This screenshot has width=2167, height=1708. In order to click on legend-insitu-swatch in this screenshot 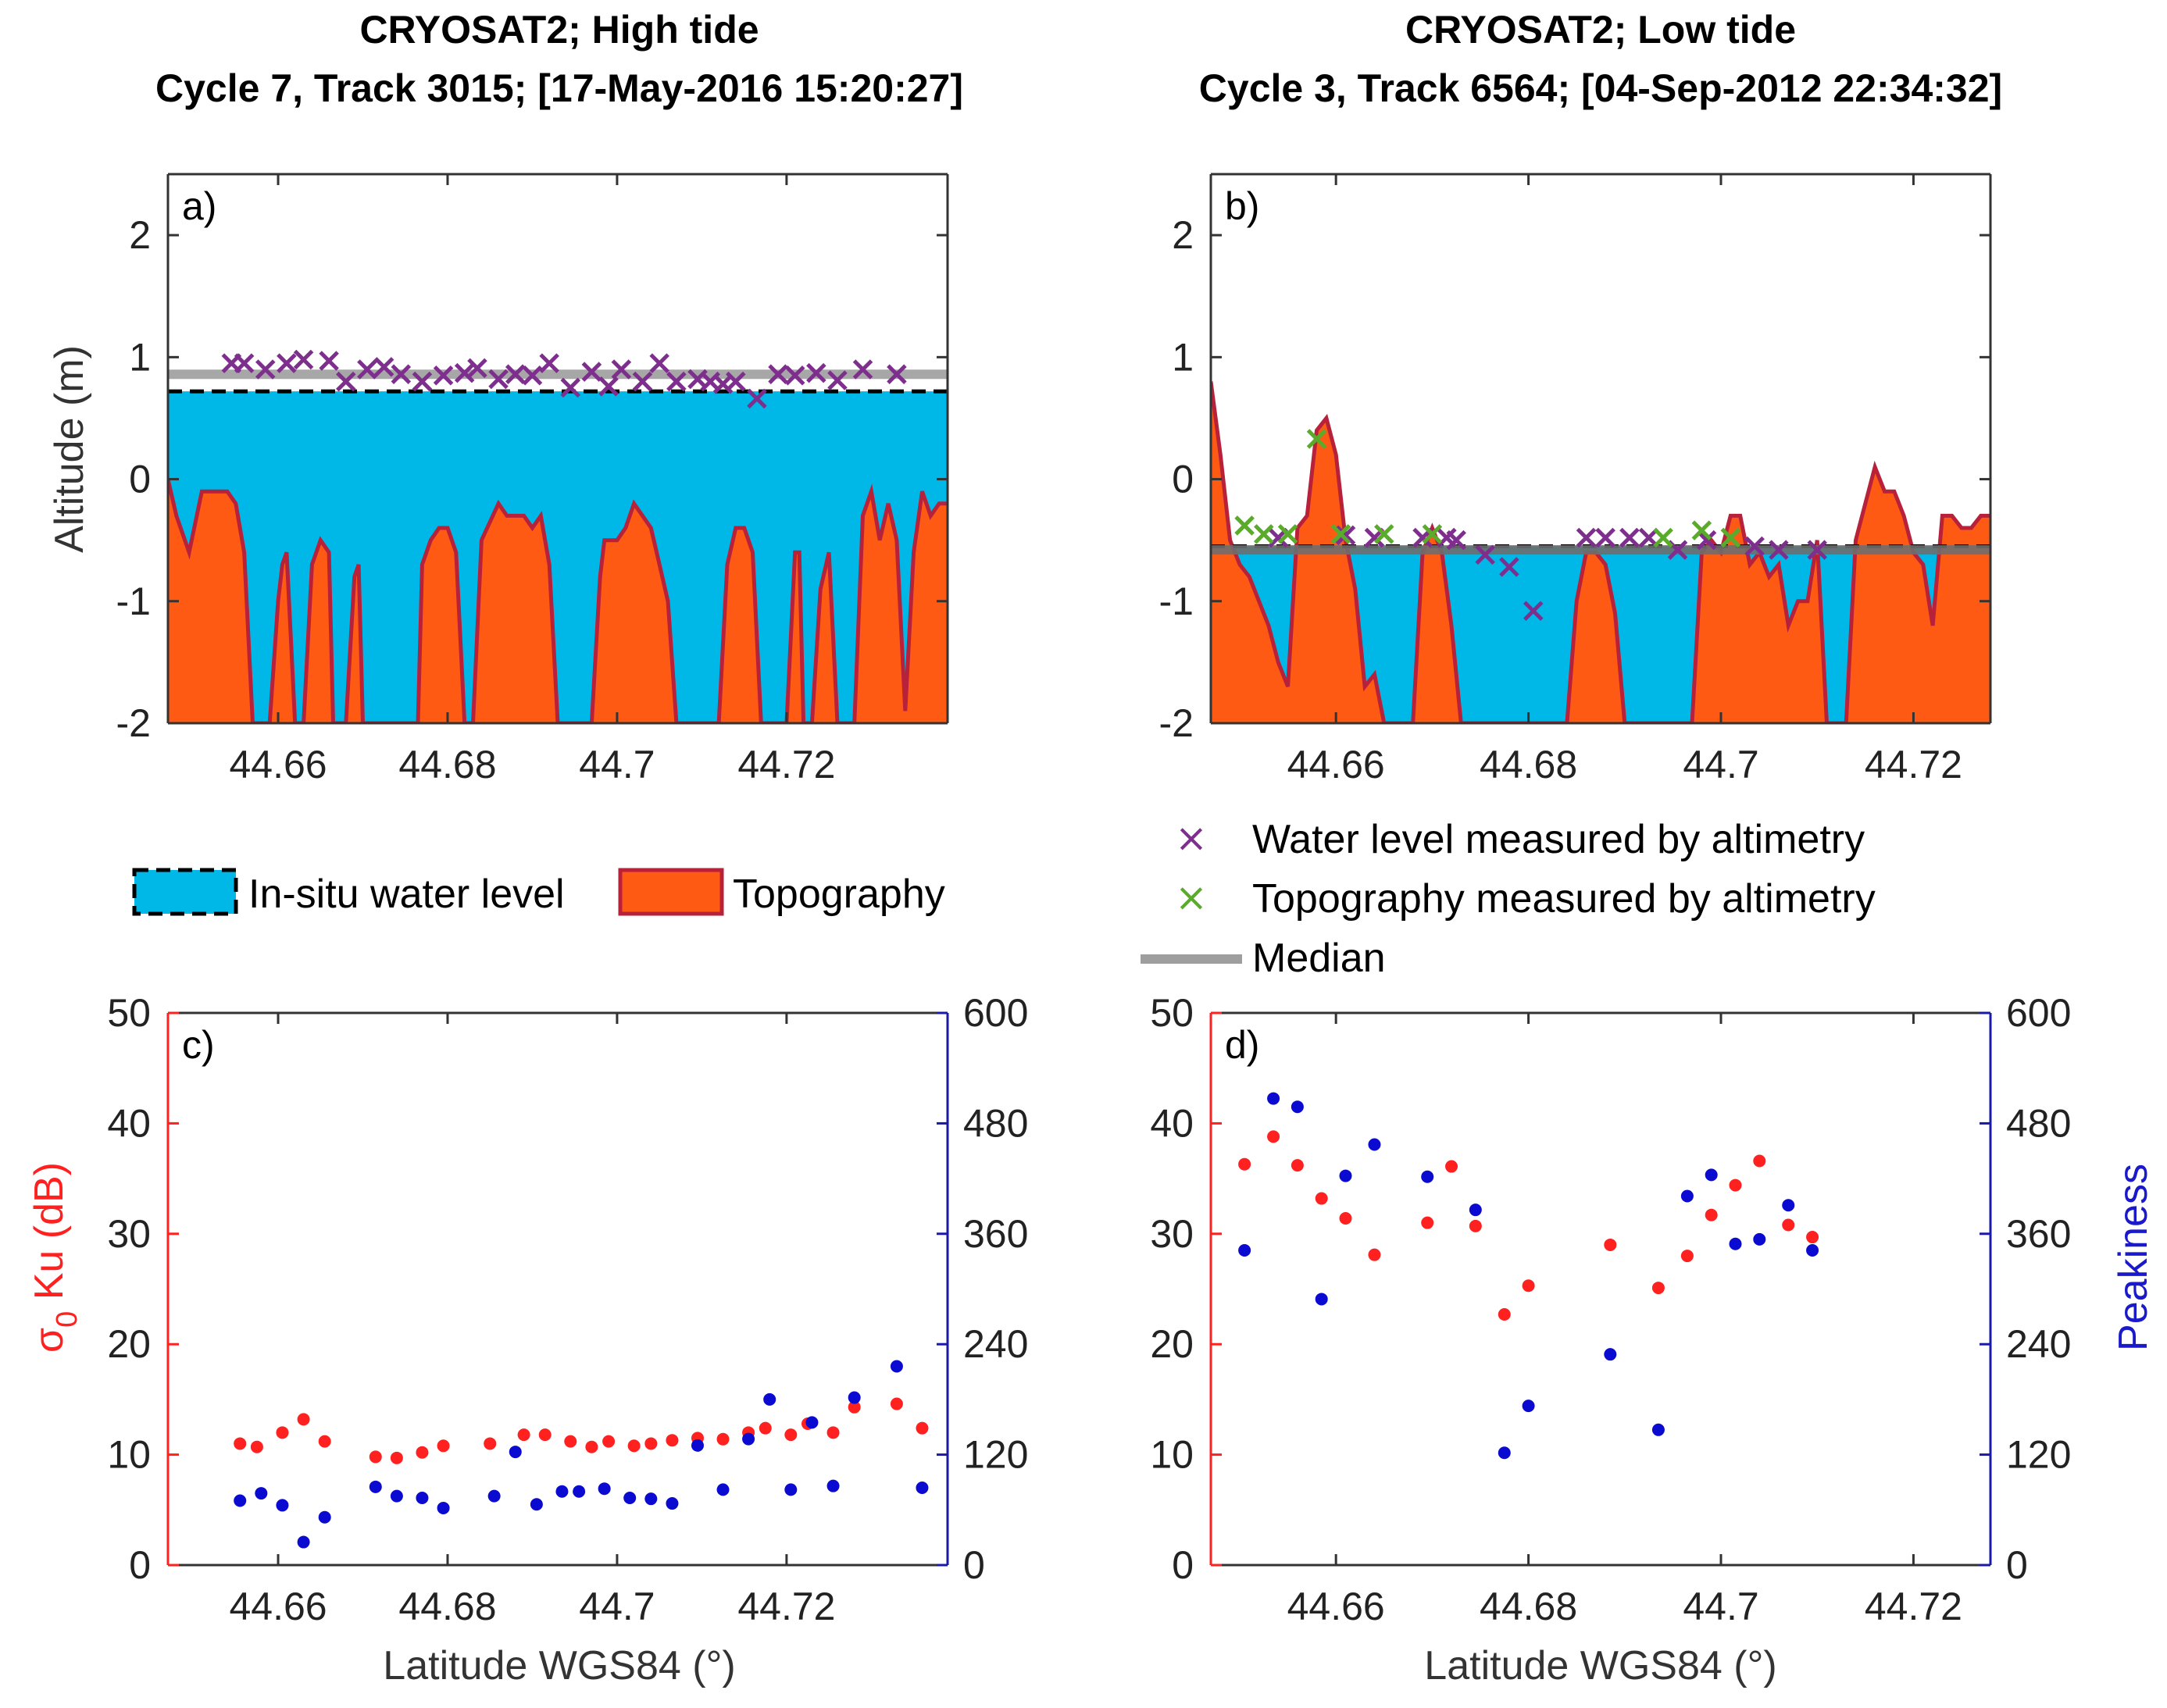, I will do `click(185, 892)`.